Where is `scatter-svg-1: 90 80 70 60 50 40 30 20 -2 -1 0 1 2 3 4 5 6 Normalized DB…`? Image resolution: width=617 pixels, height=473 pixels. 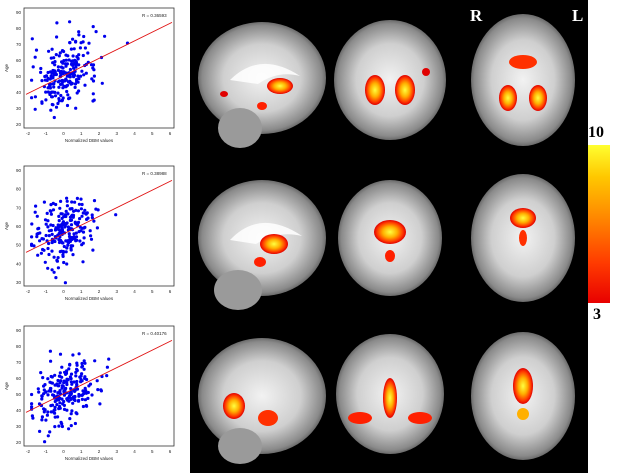 scatter-svg-1: 90 80 70 60 50 40 30 20 -2 -1 0 1 2 3 4 5 6 Normalized DB… is located at coordinates (89, 75).